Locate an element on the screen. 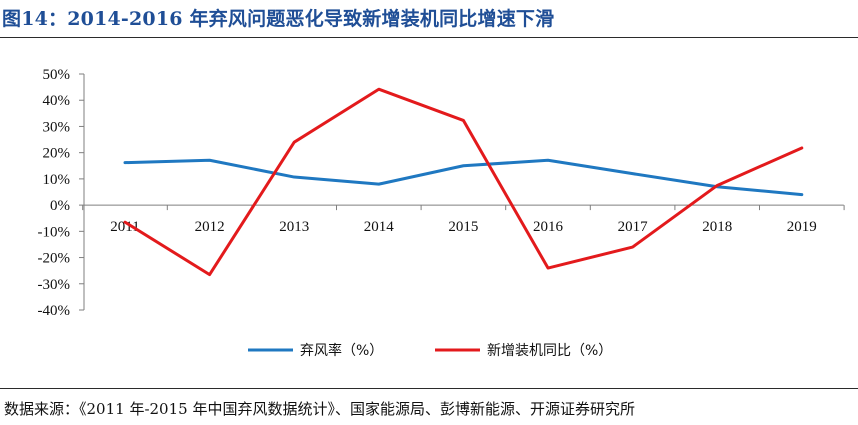 This screenshot has height=425, width=858. x-tick-label: 2019 is located at coordinates (802, 227).